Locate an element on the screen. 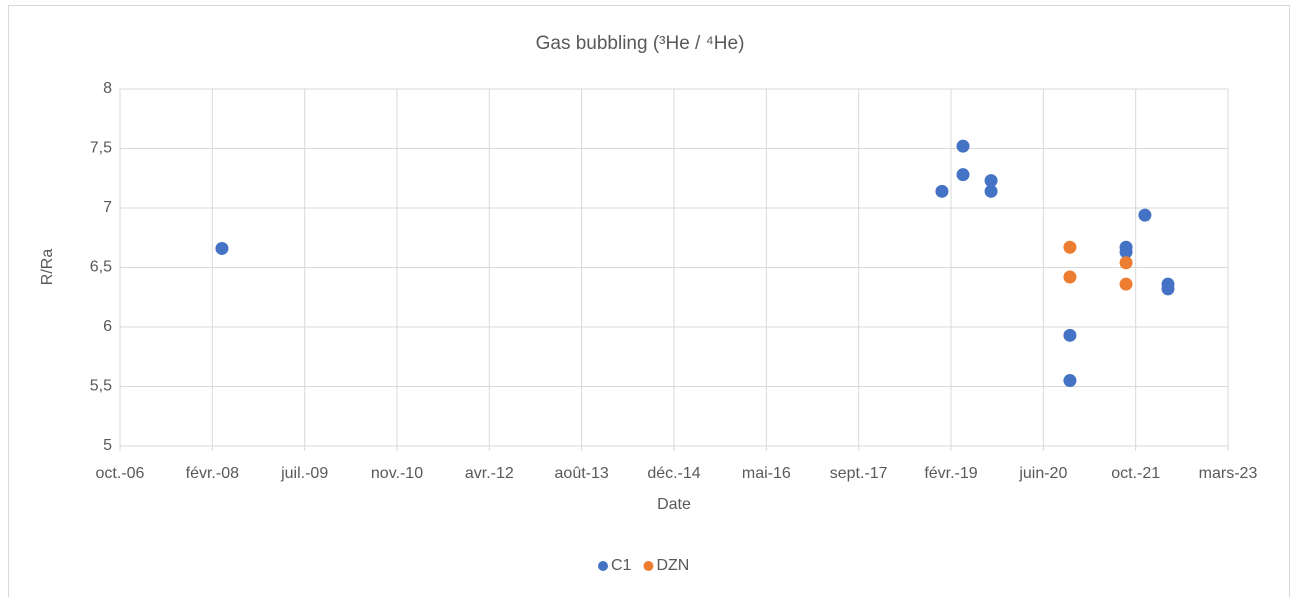  x-tick-label: août-13 is located at coordinates (582, 473).